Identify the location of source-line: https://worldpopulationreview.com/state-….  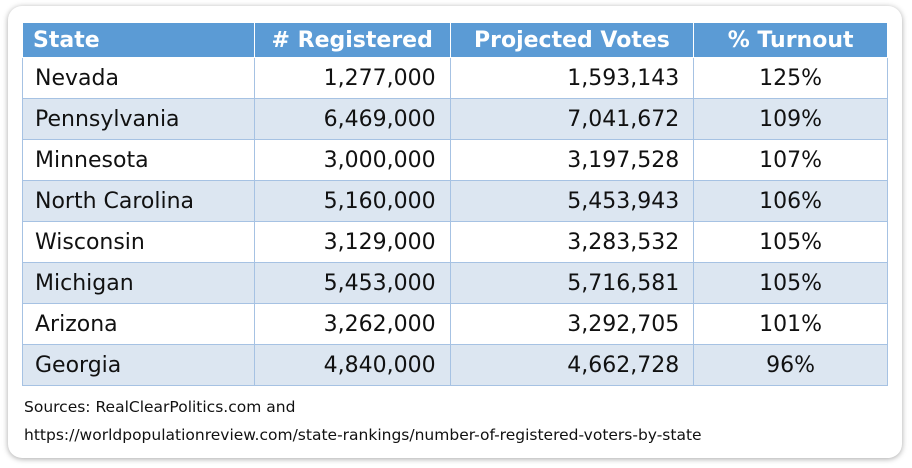
(363, 435).